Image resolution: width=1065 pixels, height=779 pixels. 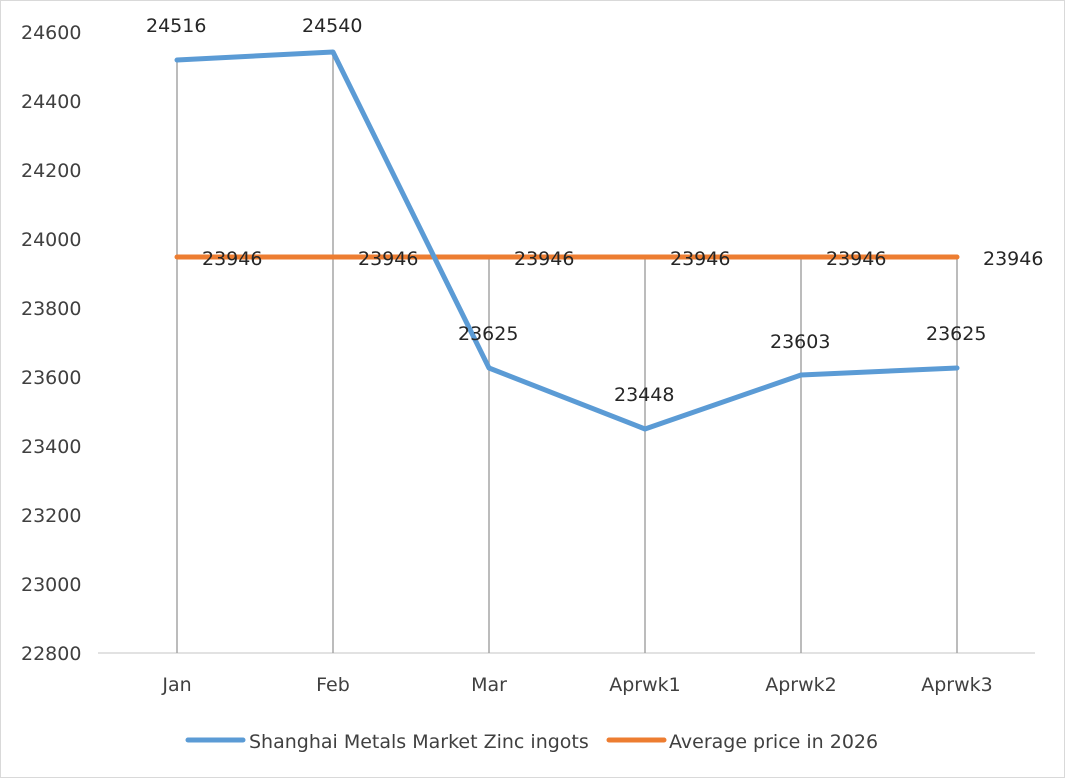 I want to click on average-data-labels: 23946 23946 23946 23946 23946 23946, so click(x=622, y=259).